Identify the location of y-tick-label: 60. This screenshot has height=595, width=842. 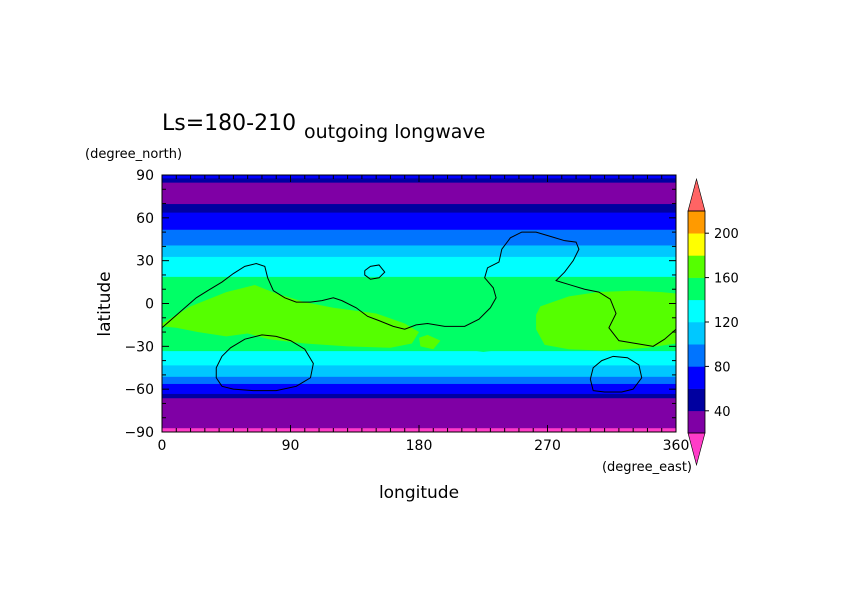
(145, 219).